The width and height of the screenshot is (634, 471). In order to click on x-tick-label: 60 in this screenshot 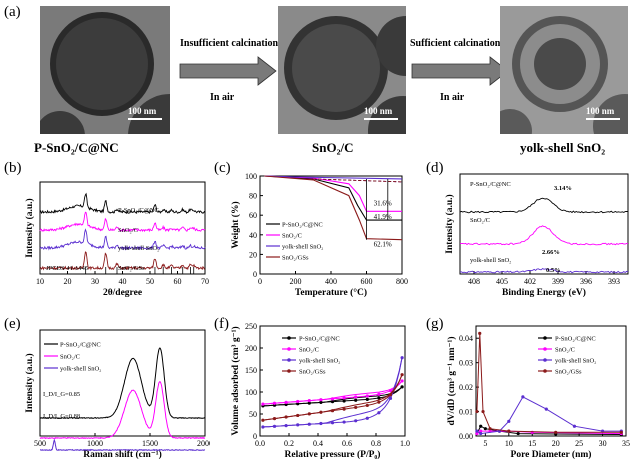, I will do `click(178, 281)`.